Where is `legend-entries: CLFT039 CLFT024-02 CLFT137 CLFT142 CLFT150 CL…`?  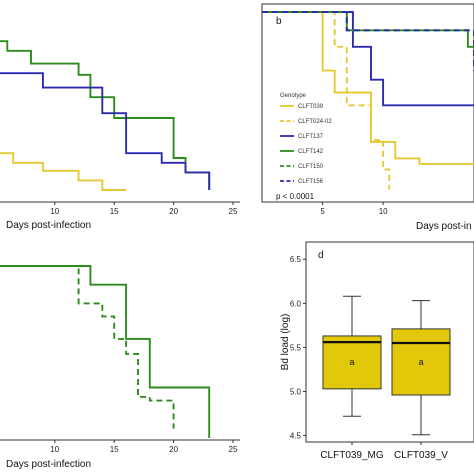
legend-entries: CLFT039 CLFT024-02 CLFT137 CLFT142 CLFT150 CL… is located at coordinates (306, 144).